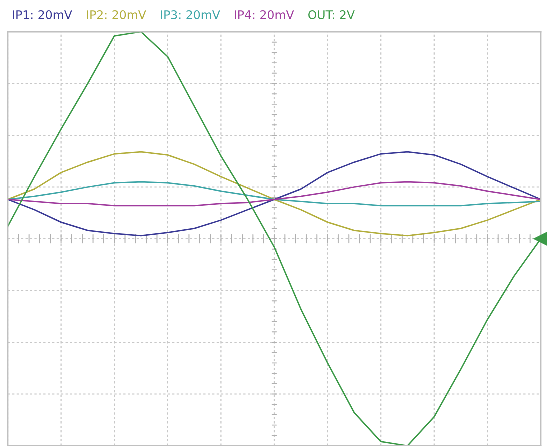 This screenshot has width=547, height=446. What do you see at coordinates (42, 15) in the screenshot?
I see `text: IP1: 20mV` at bounding box center [42, 15].